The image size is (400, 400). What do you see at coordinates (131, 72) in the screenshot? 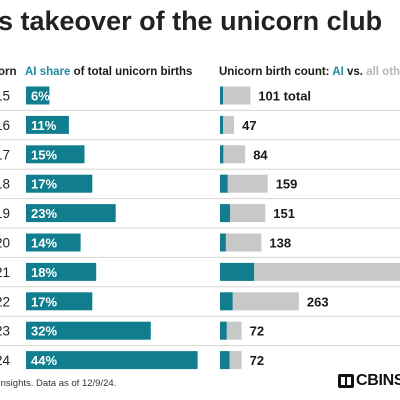
I see `share-header-rest: of total unicorn births` at bounding box center [131, 72].